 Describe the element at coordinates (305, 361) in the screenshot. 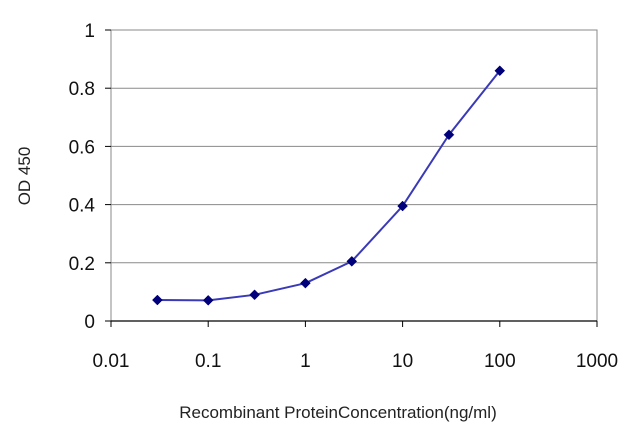

I see `x-tick-label-2: 1` at that location.